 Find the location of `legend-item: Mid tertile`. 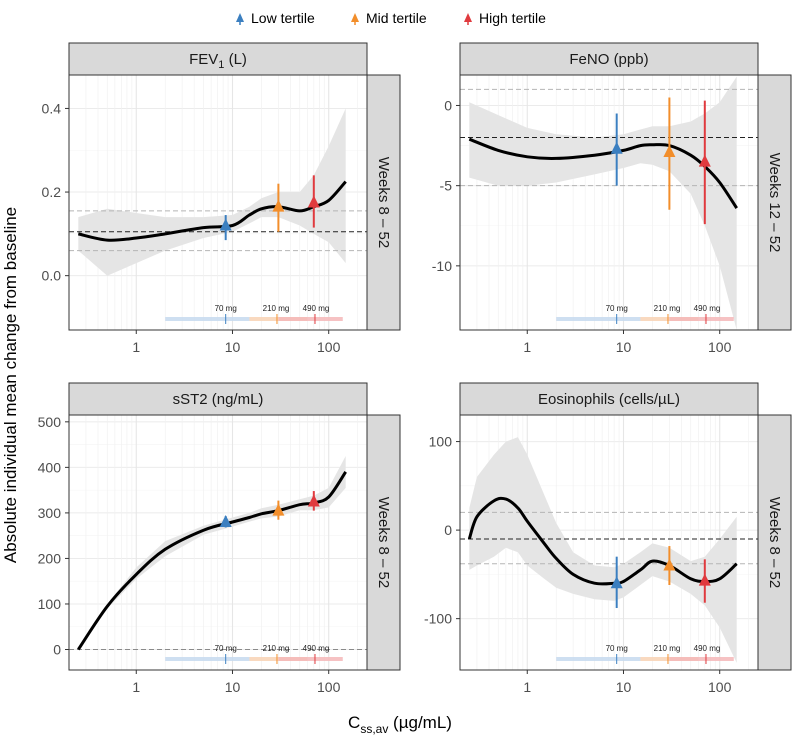

legend-item: Mid tertile is located at coordinates (389, 18).